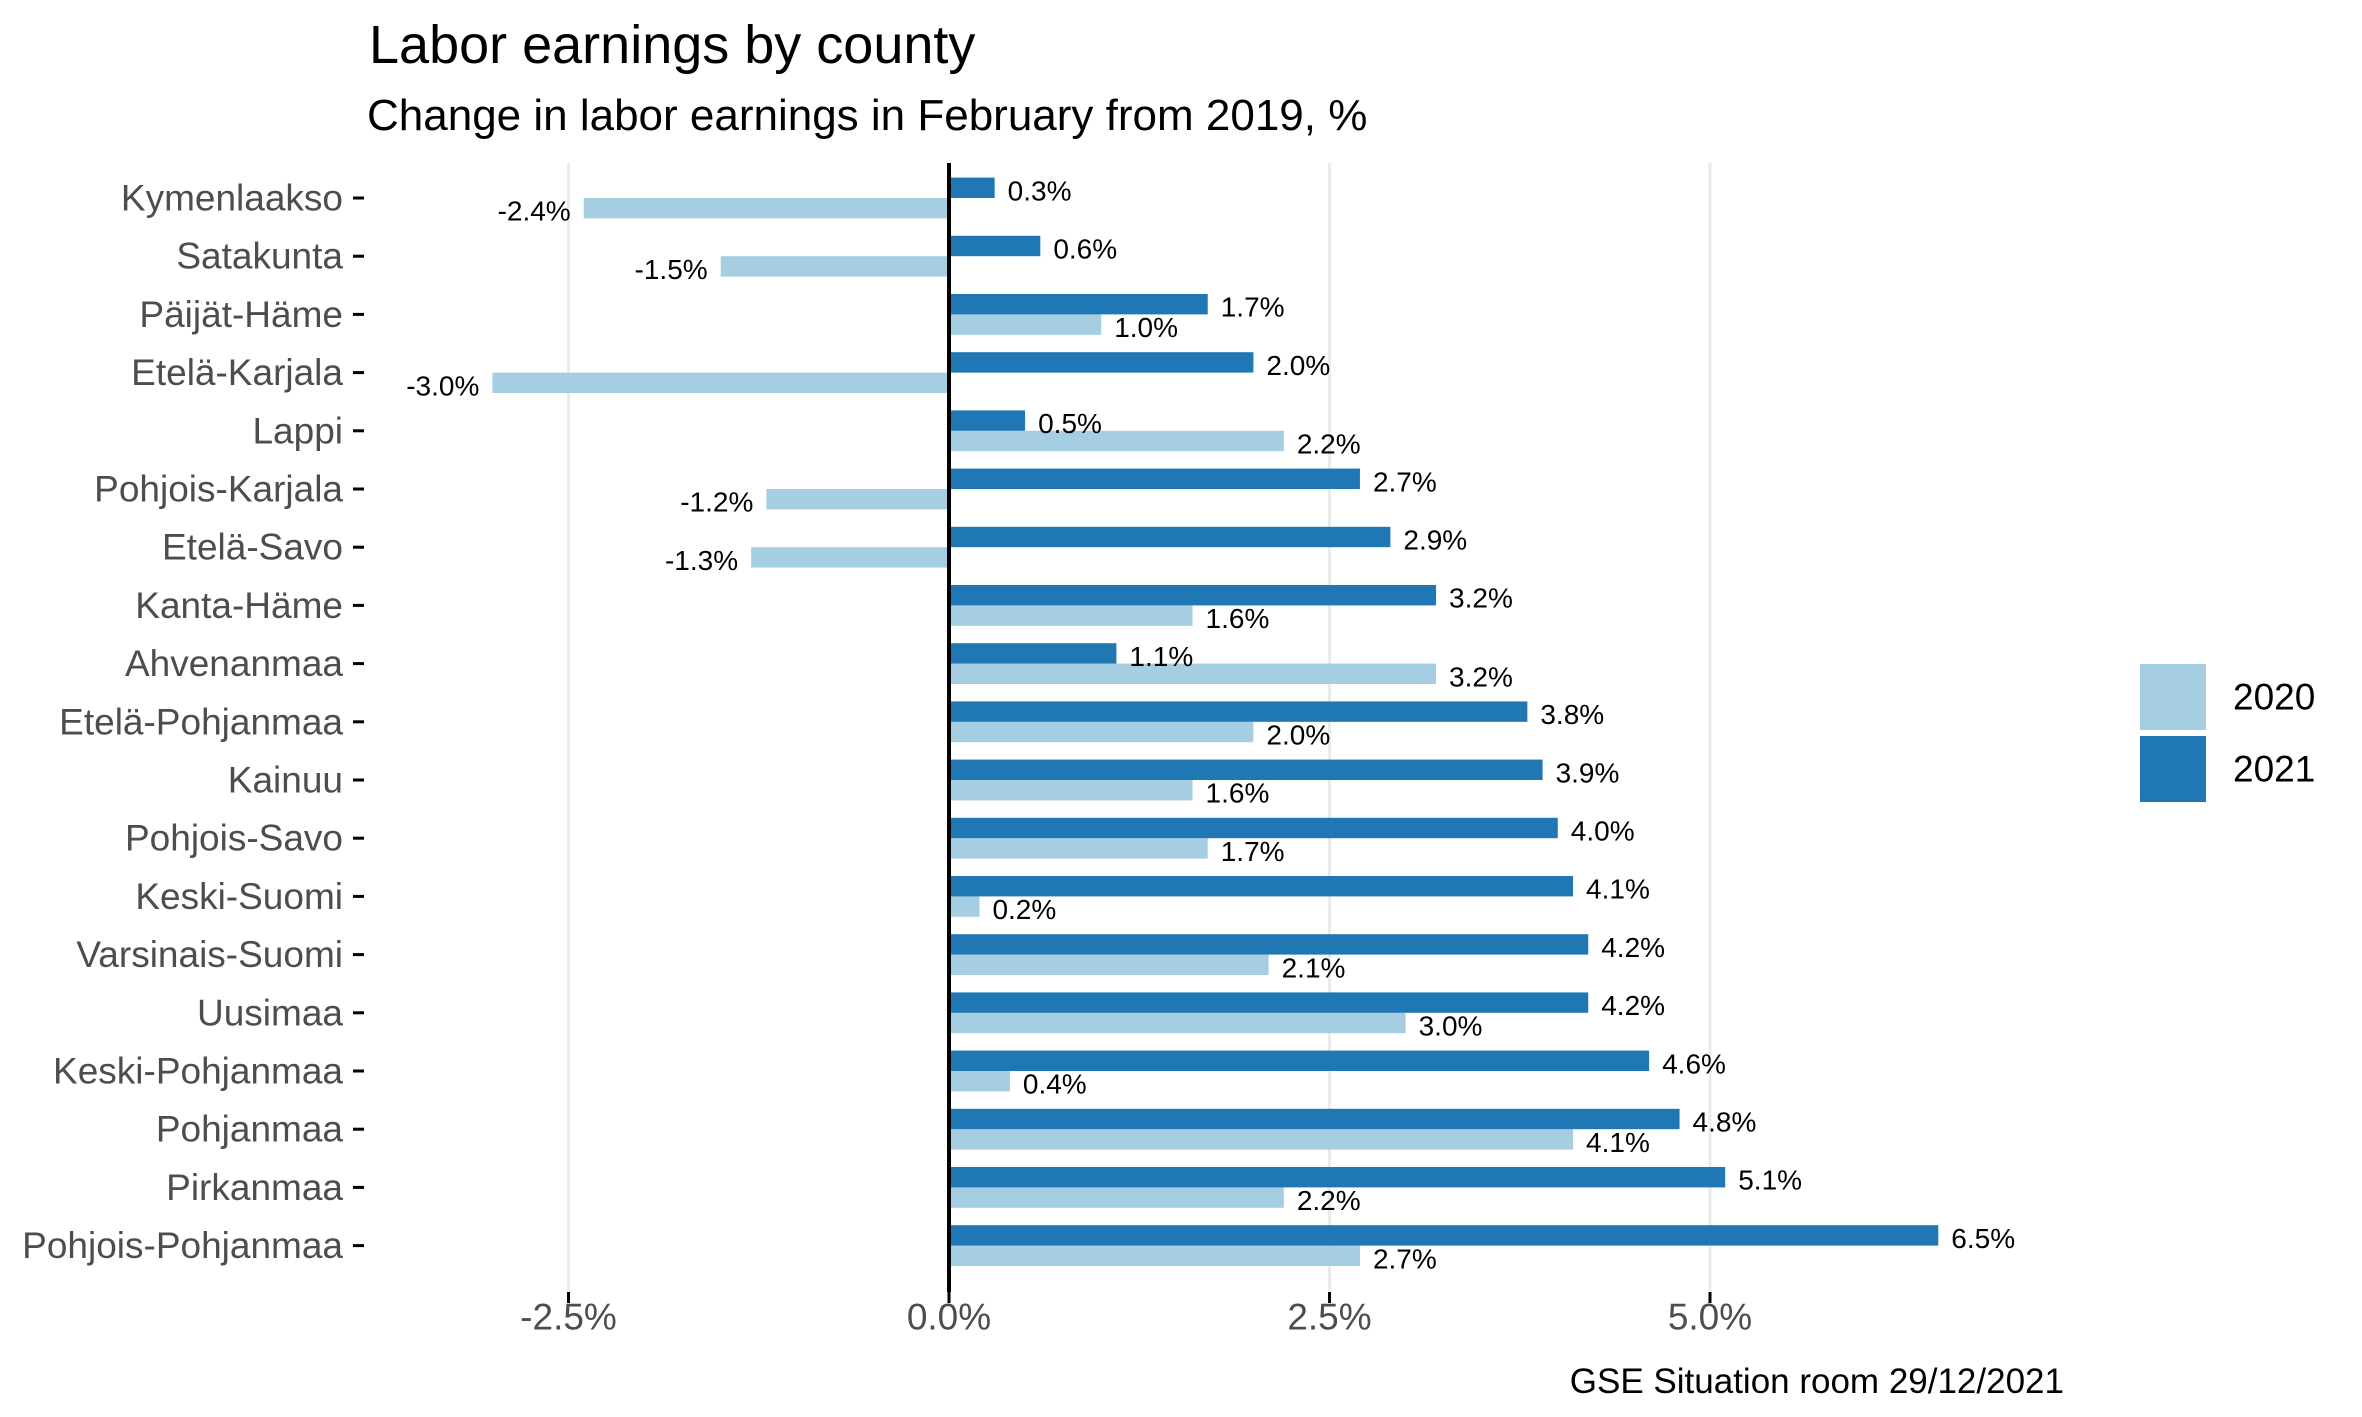 This screenshot has height=1417, width=2362. What do you see at coordinates (250, 1129) in the screenshot?
I see `y-tick-label: Pohjanmaa` at bounding box center [250, 1129].